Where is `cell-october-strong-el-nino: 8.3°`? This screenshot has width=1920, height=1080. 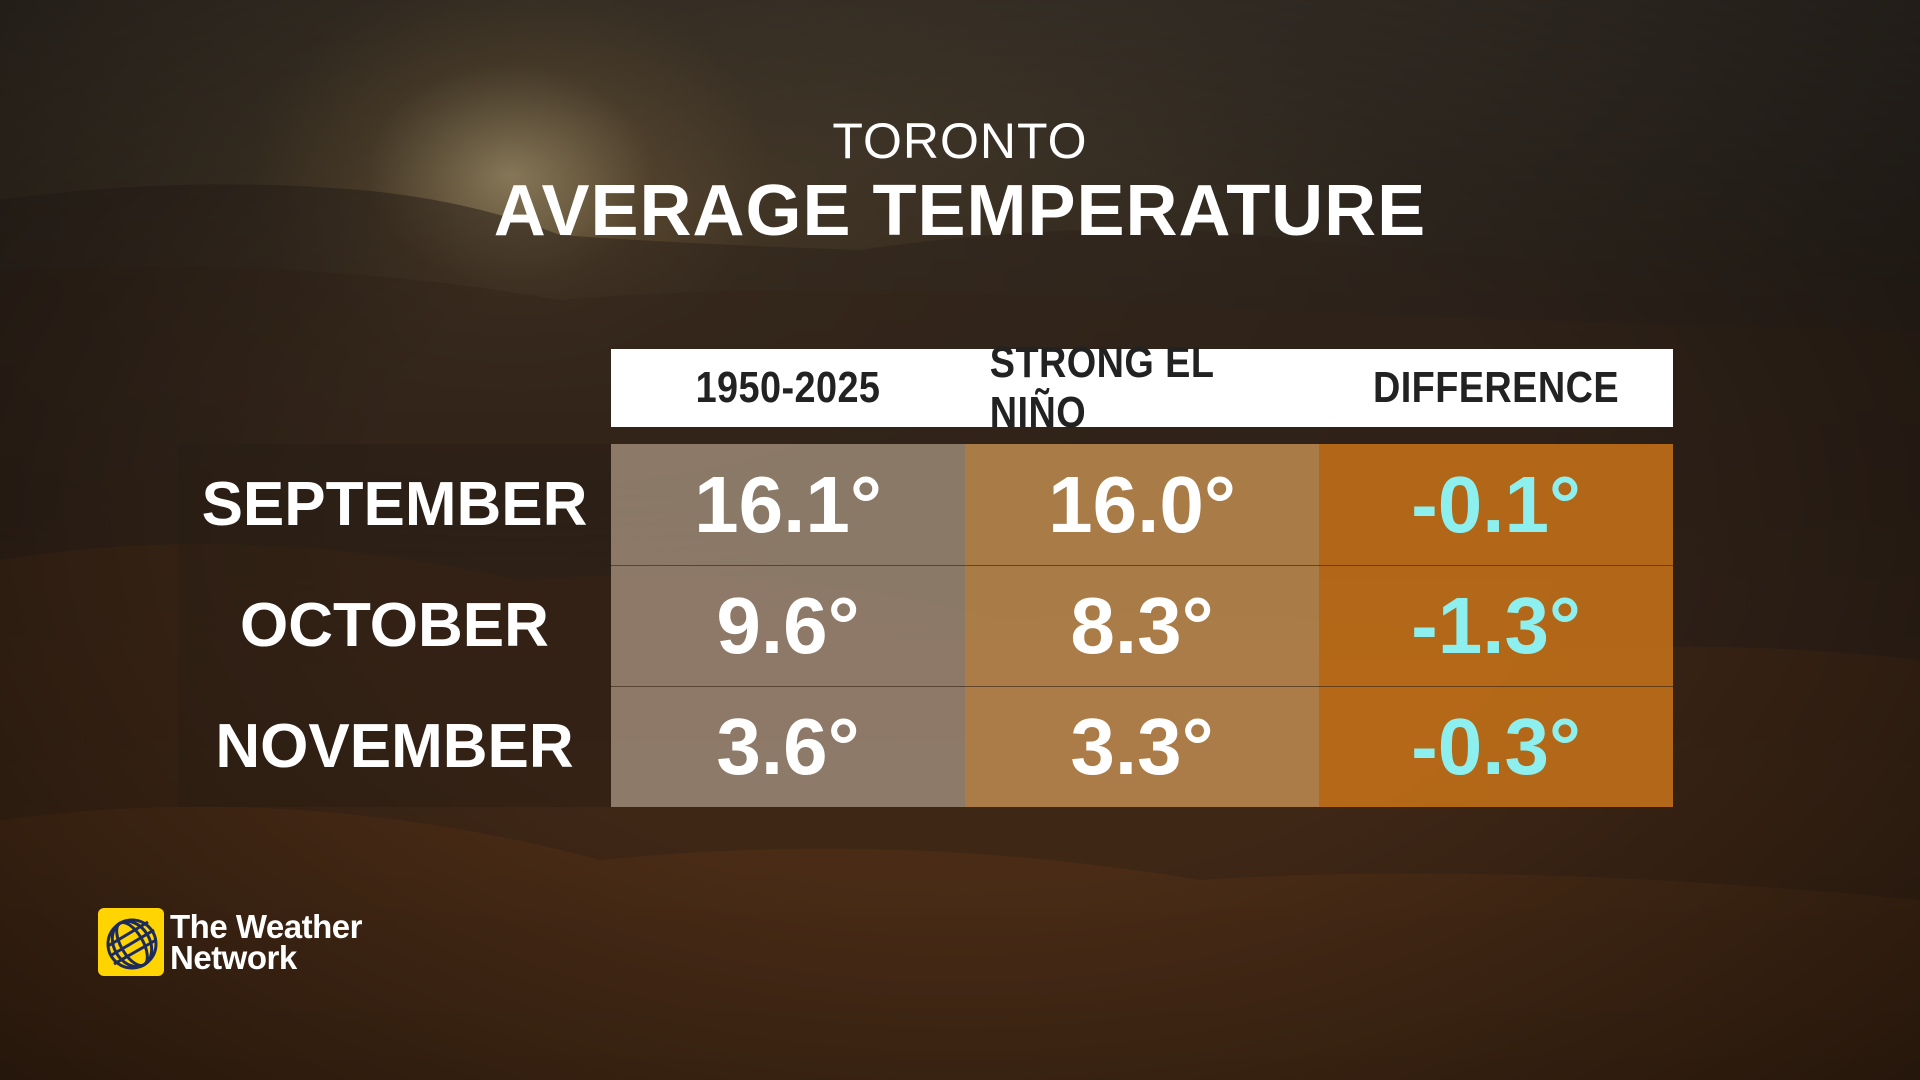 cell-october-strong-el-nino: 8.3° is located at coordinates (1142, 625).